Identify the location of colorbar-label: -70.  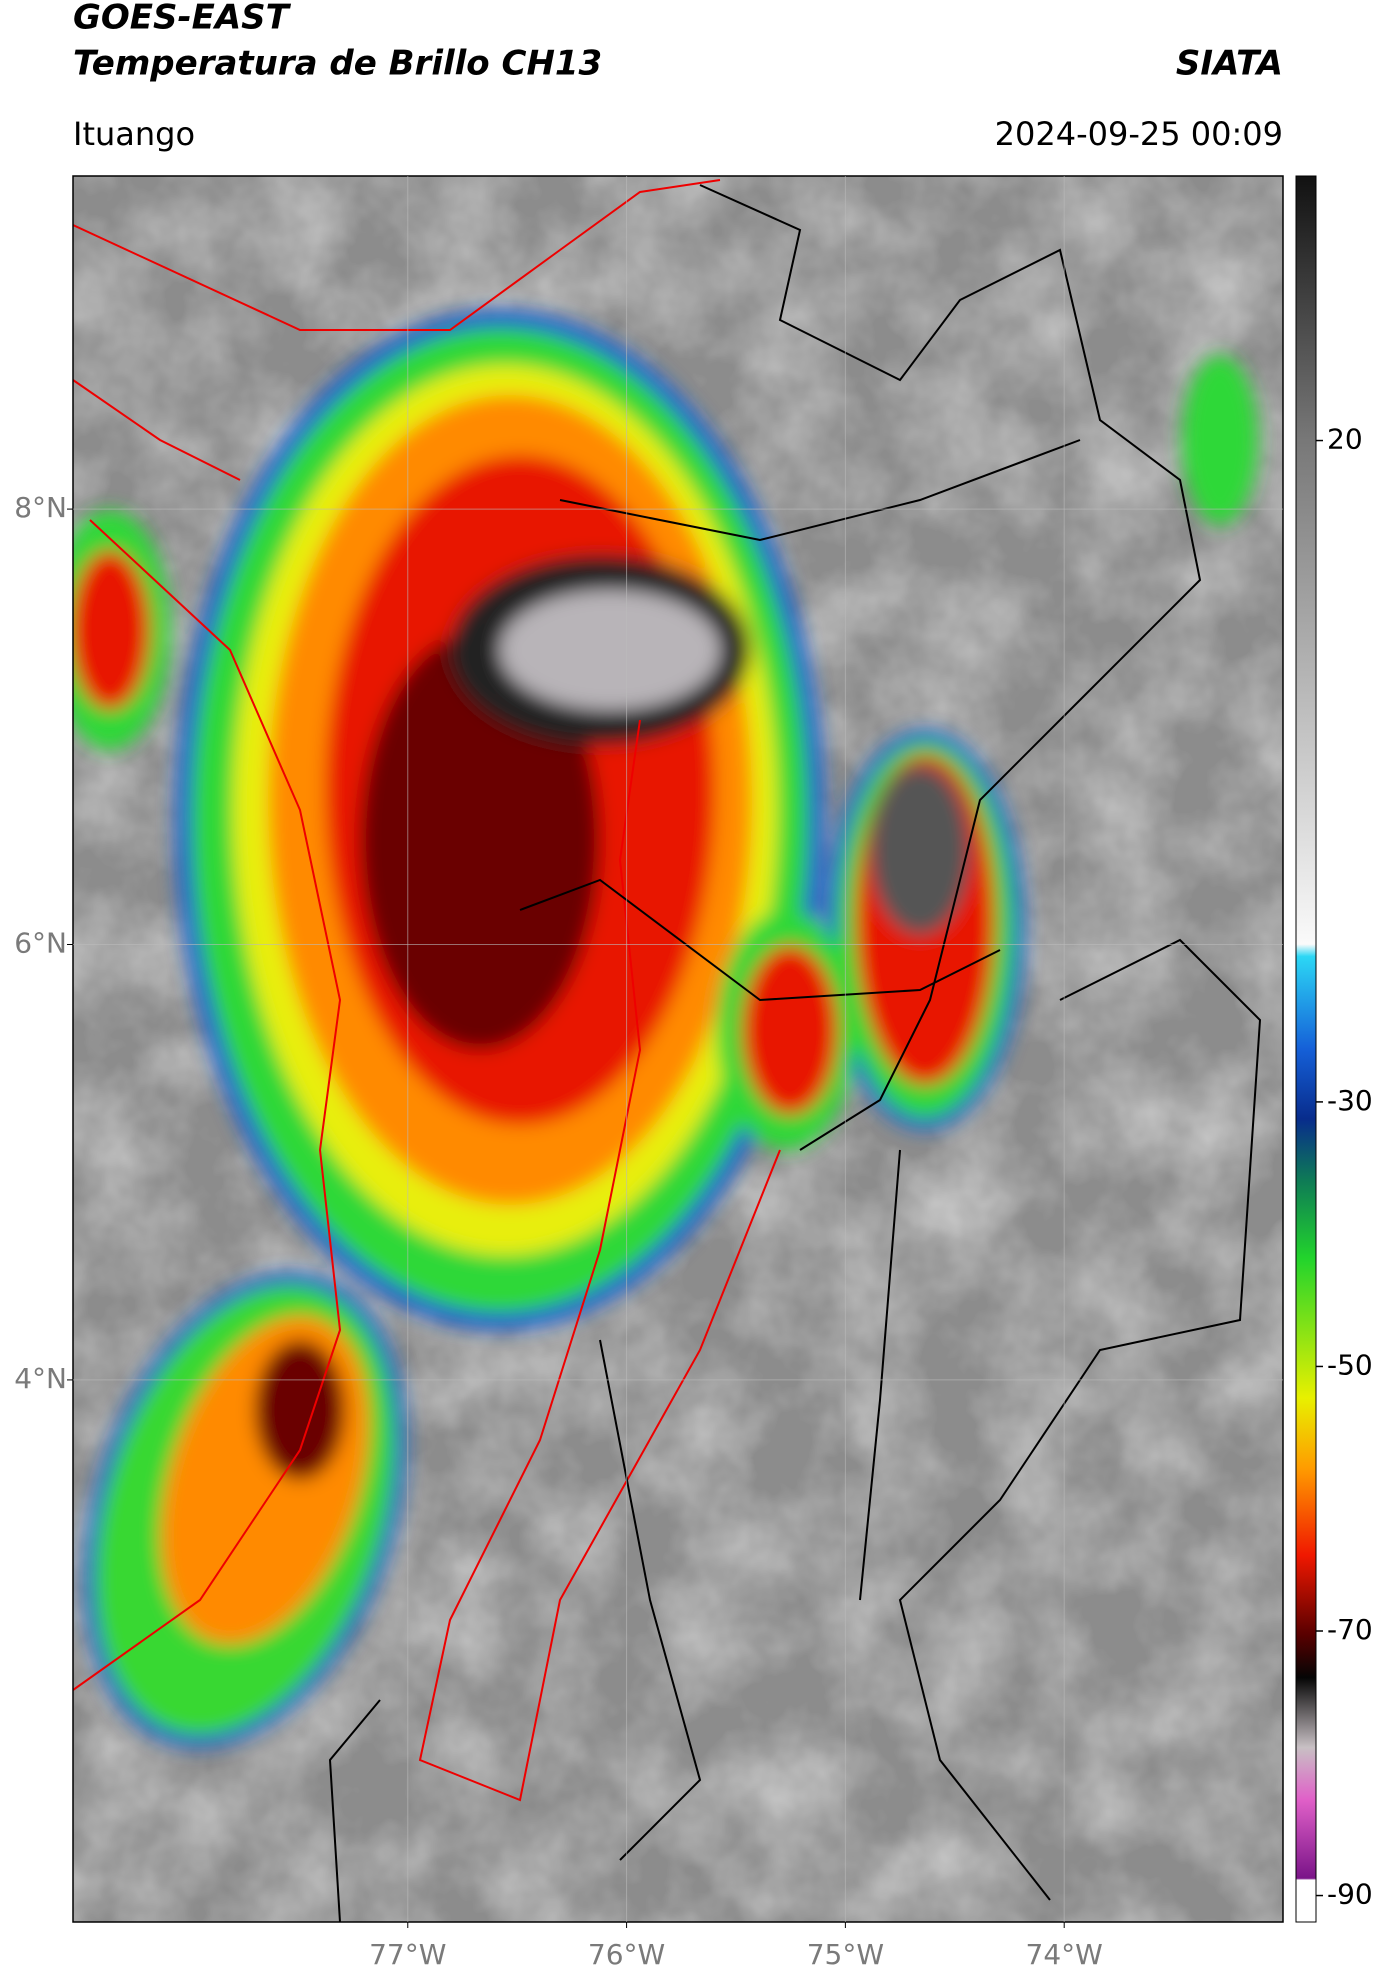
(1350, 1629).